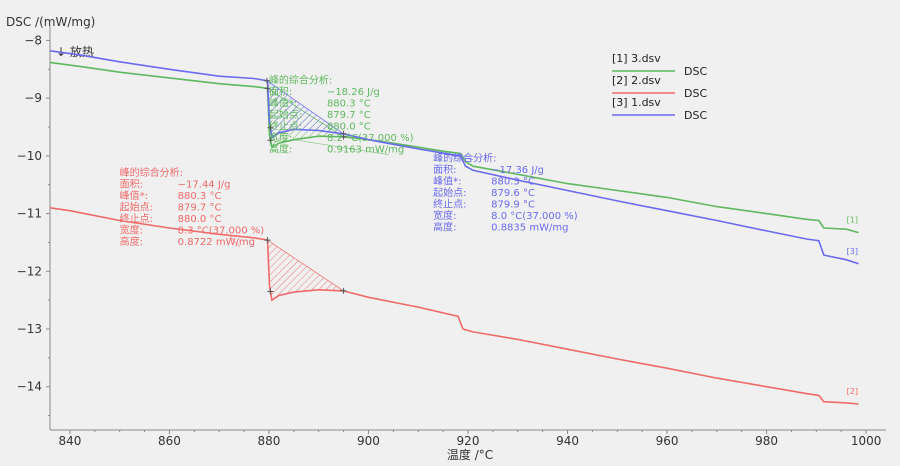 Image resolution: width=900 pixels, height=466 pixels. What do you see at coordinates (695, 93) in the screenshot?
I see `legend-label-2: DSC` at bounding box center [695, 93].